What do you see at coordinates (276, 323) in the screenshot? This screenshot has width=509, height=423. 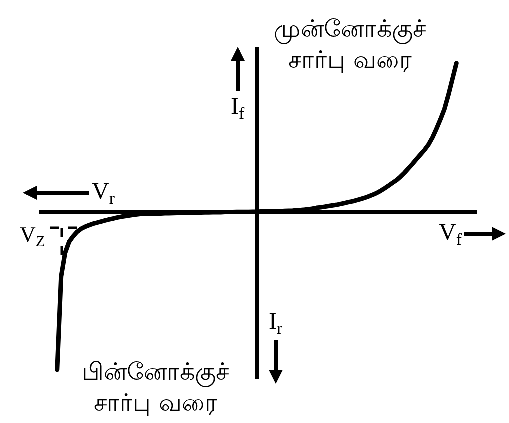 I see `annotation: I$_{r}$` at bounding box center [276, 323].